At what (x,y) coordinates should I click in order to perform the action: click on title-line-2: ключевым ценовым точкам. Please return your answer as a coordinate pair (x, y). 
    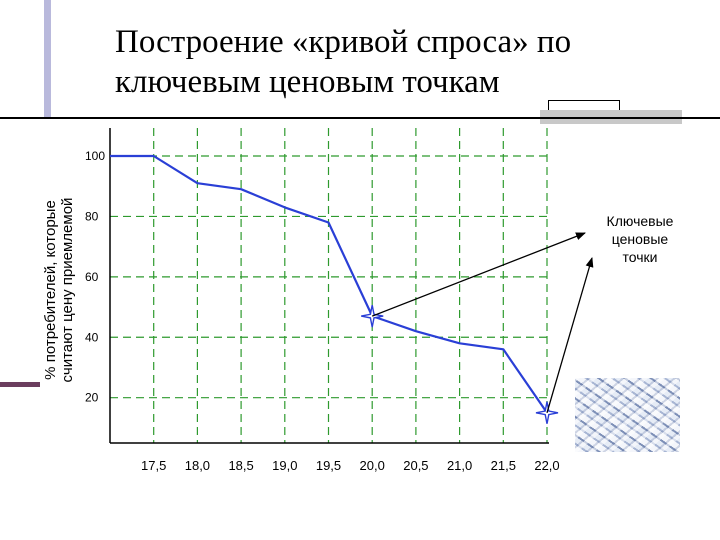
    Looking at the image, I should click on (307, 82).